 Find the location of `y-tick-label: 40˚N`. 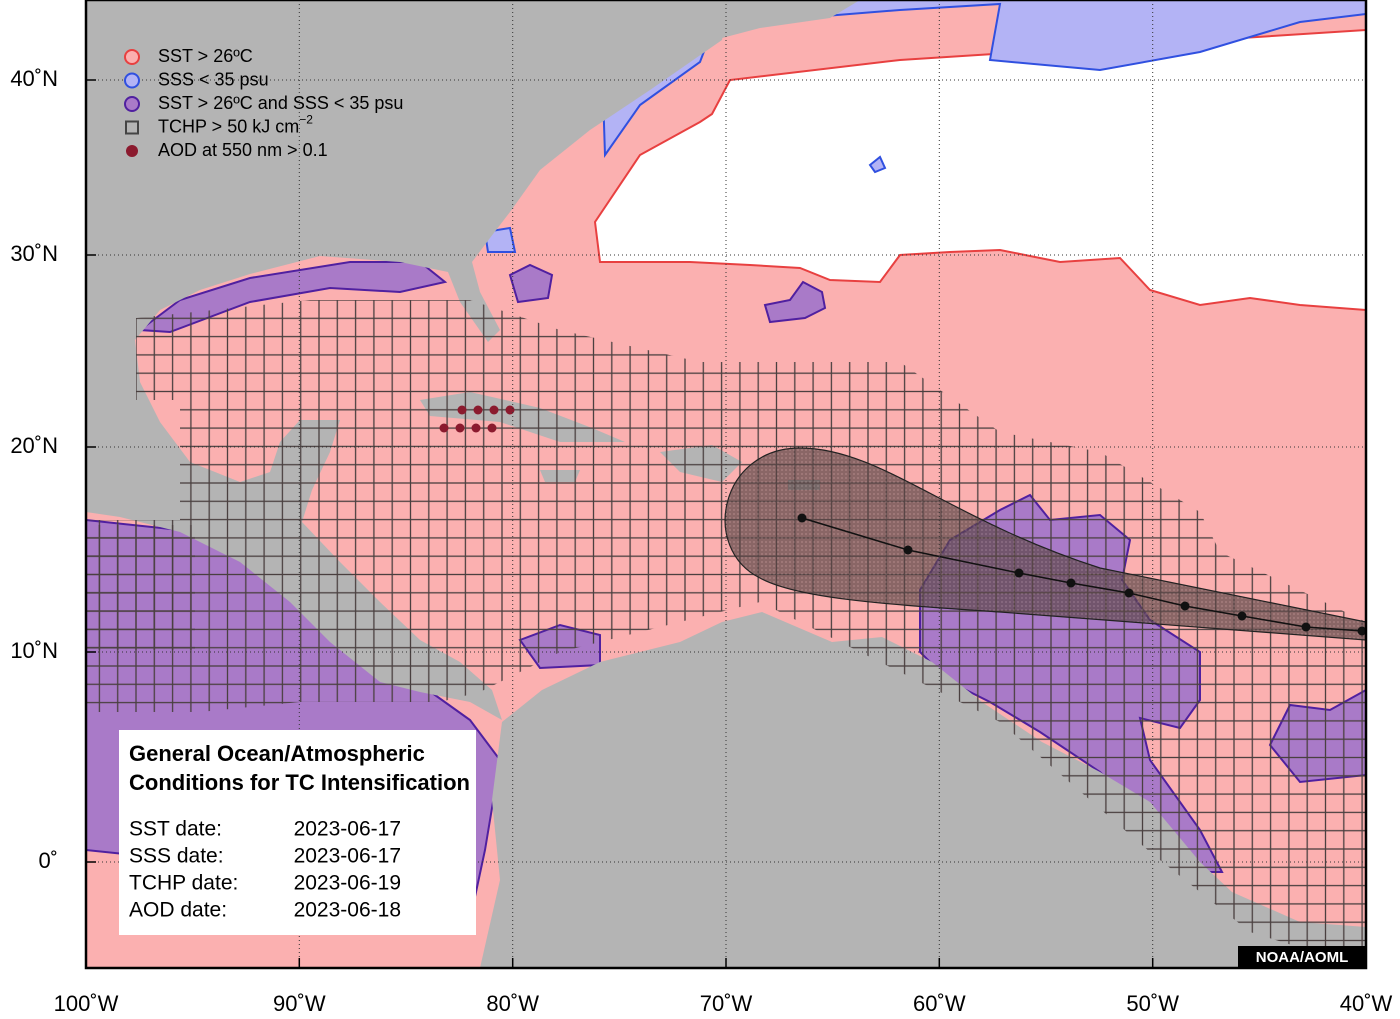

y-tick-label: 40˚N is located at coordinates (34, 78).